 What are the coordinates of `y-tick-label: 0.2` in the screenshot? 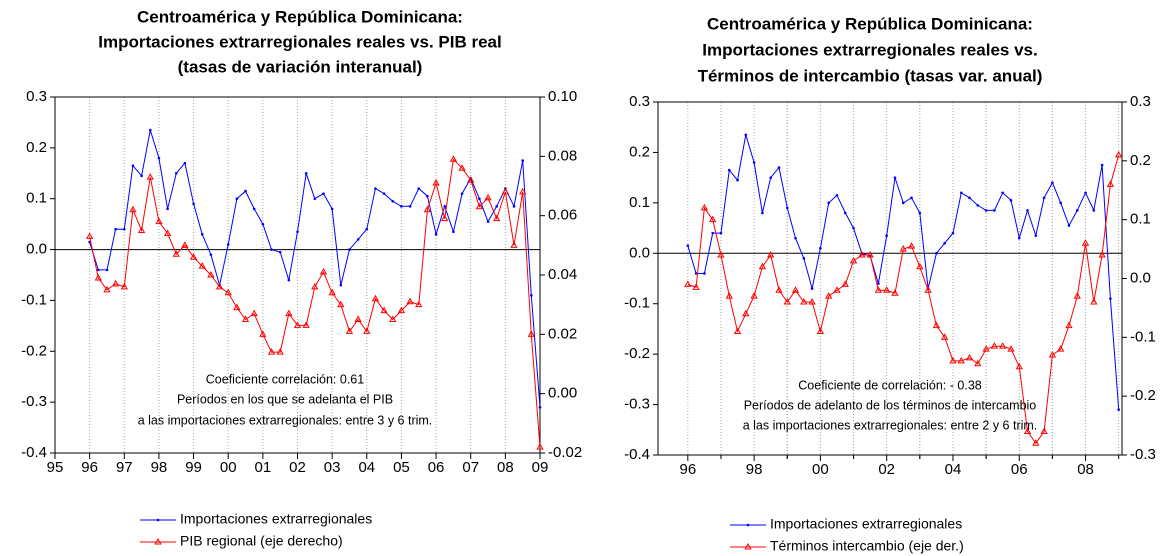 It's located at (639, 151).